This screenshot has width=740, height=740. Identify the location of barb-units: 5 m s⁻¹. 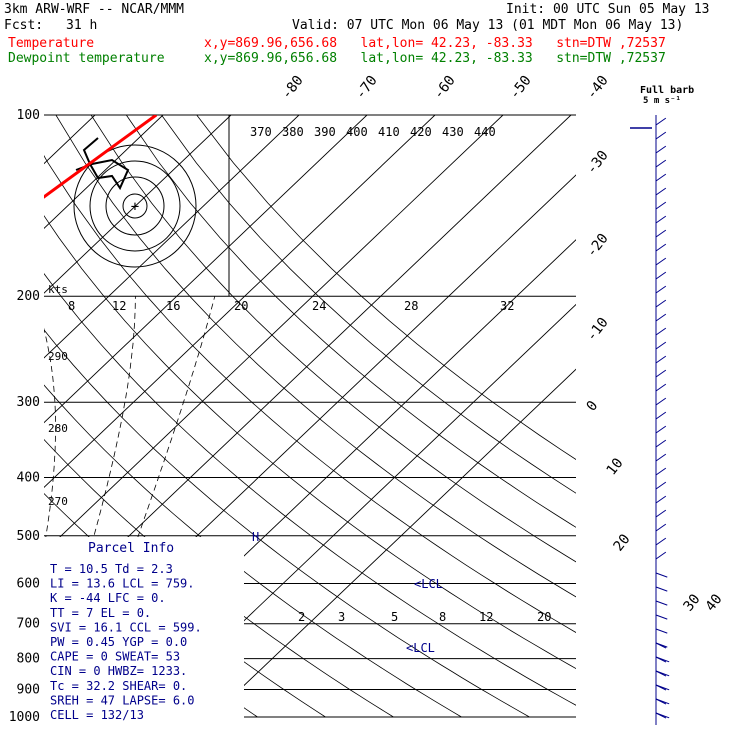
(662, 101).